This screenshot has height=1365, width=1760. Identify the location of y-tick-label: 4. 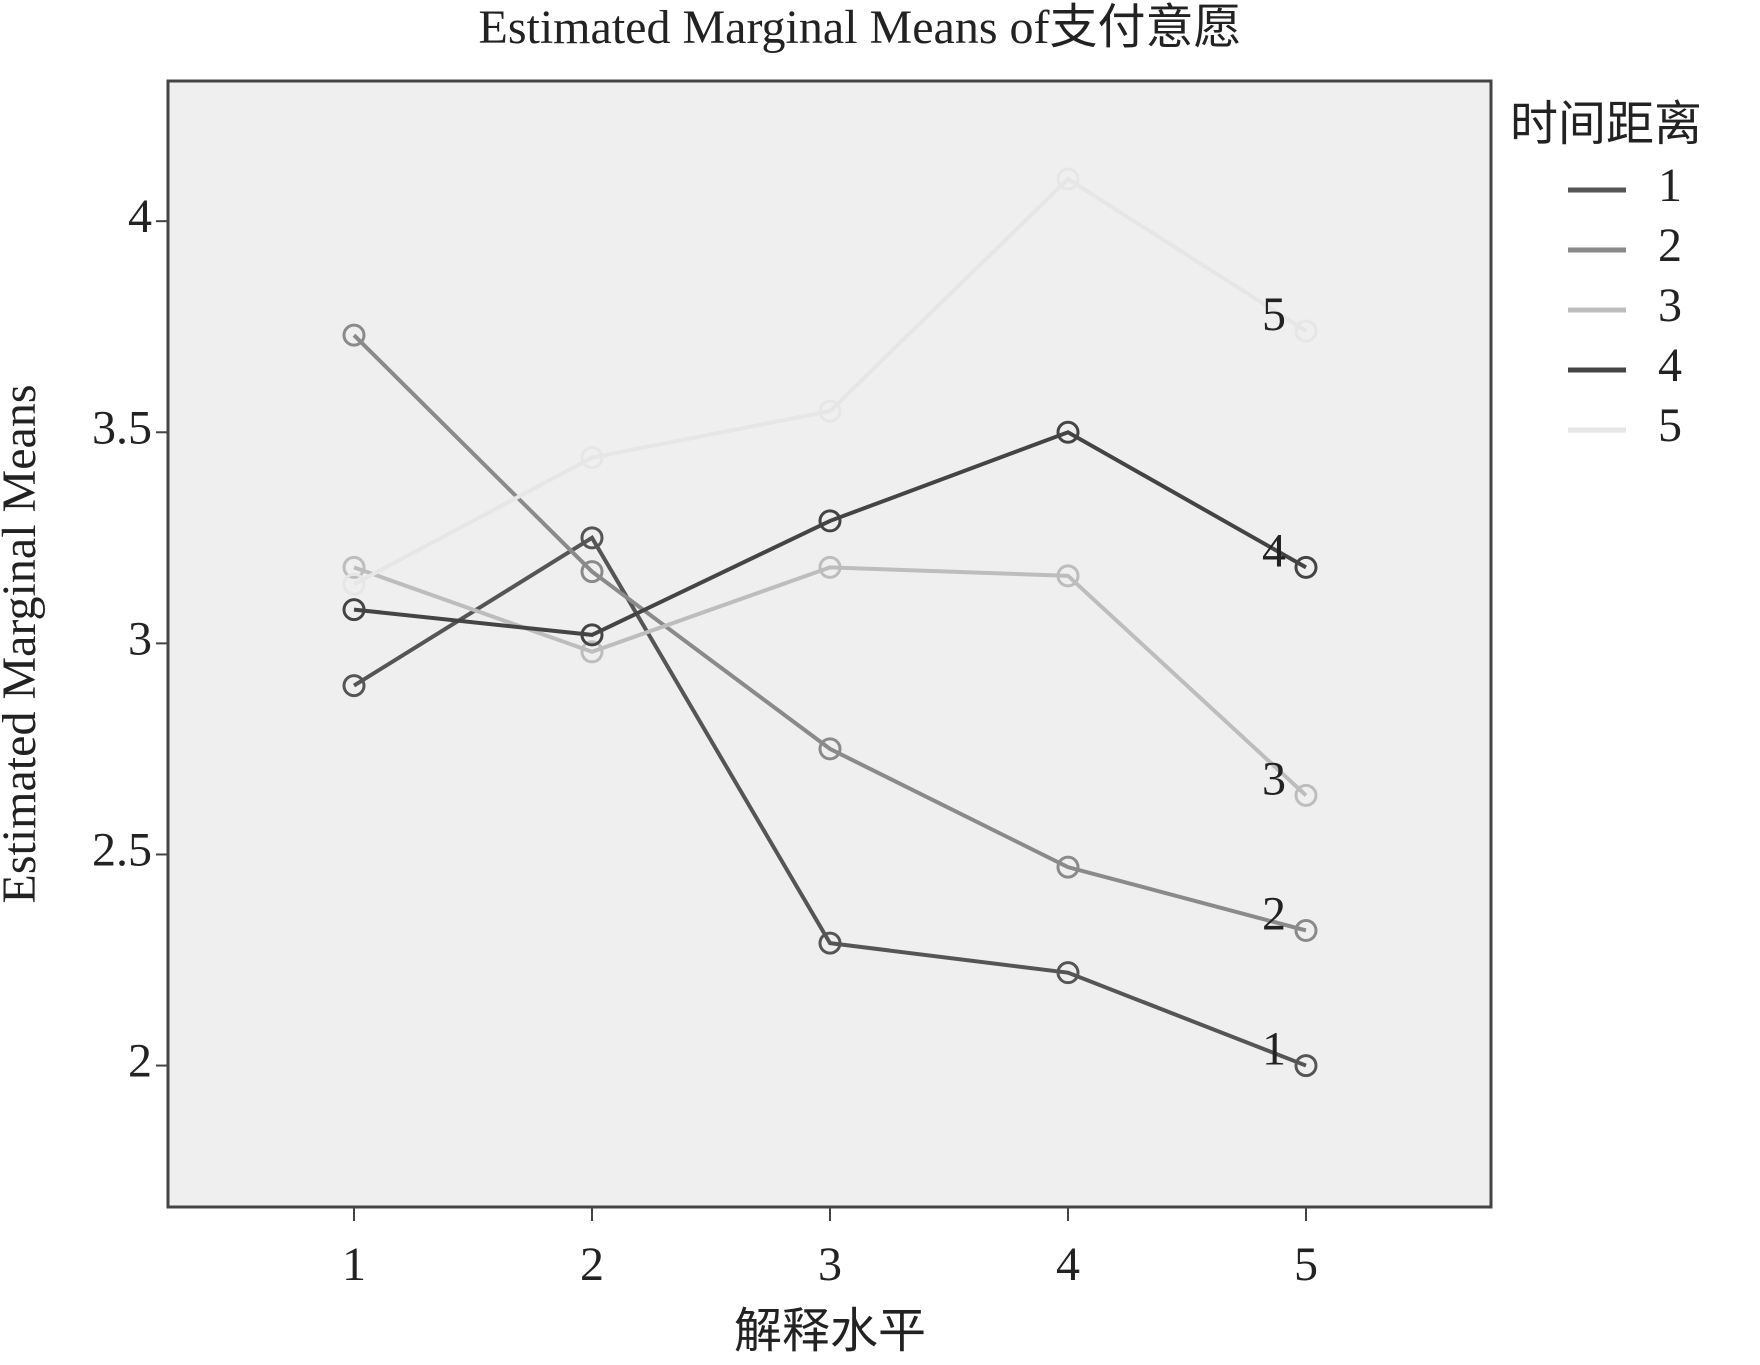
(140, 216).